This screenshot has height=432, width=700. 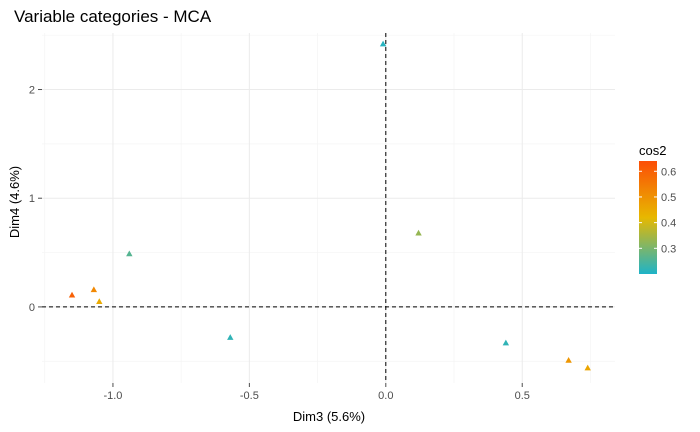 I want to click on x-tick-label: 0.5, so click(x=522, y=396).